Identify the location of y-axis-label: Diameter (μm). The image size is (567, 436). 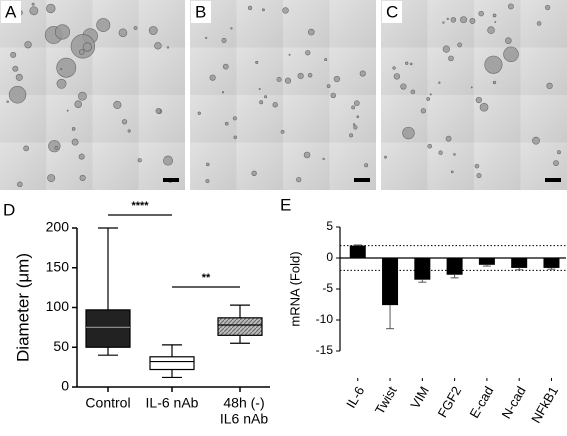
(22, 307).